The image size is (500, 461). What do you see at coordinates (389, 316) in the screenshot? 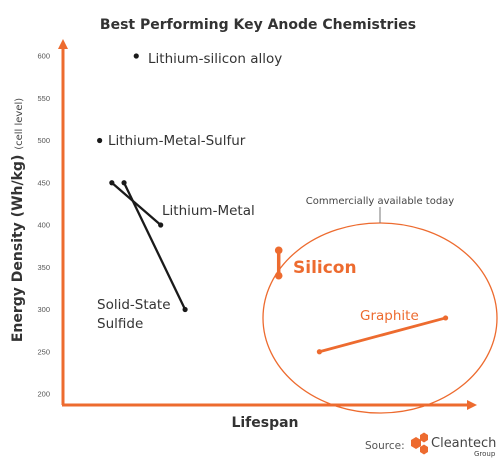
I see `label-graphite: Graphite` at bounding box center [389, 316].